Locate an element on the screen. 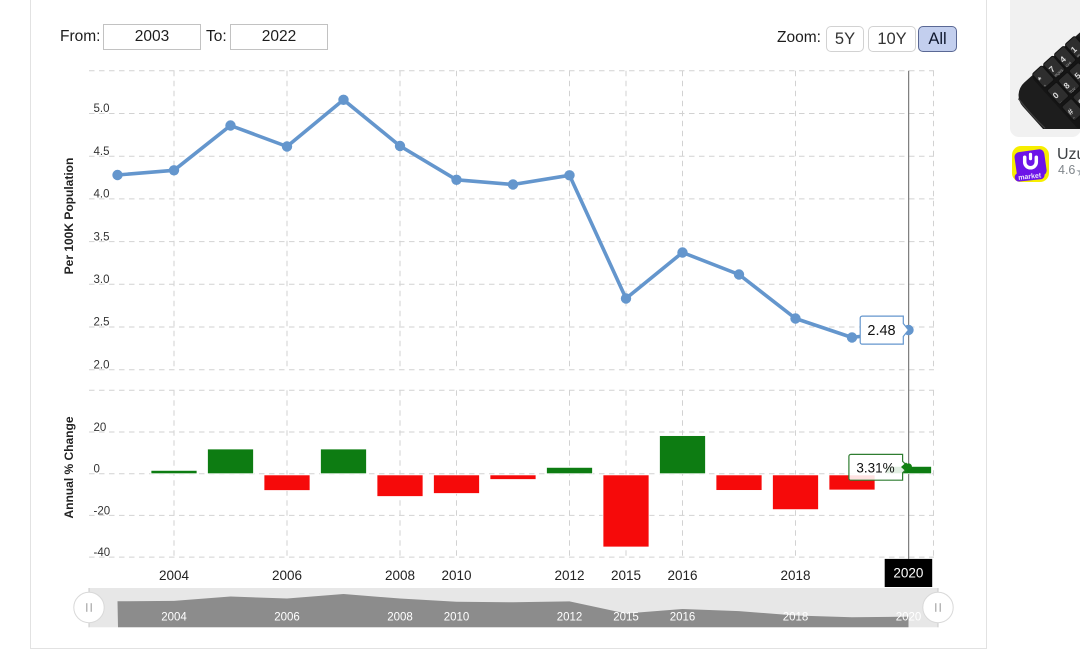  svg-text: 9 is located at coordinates (1078, 101).